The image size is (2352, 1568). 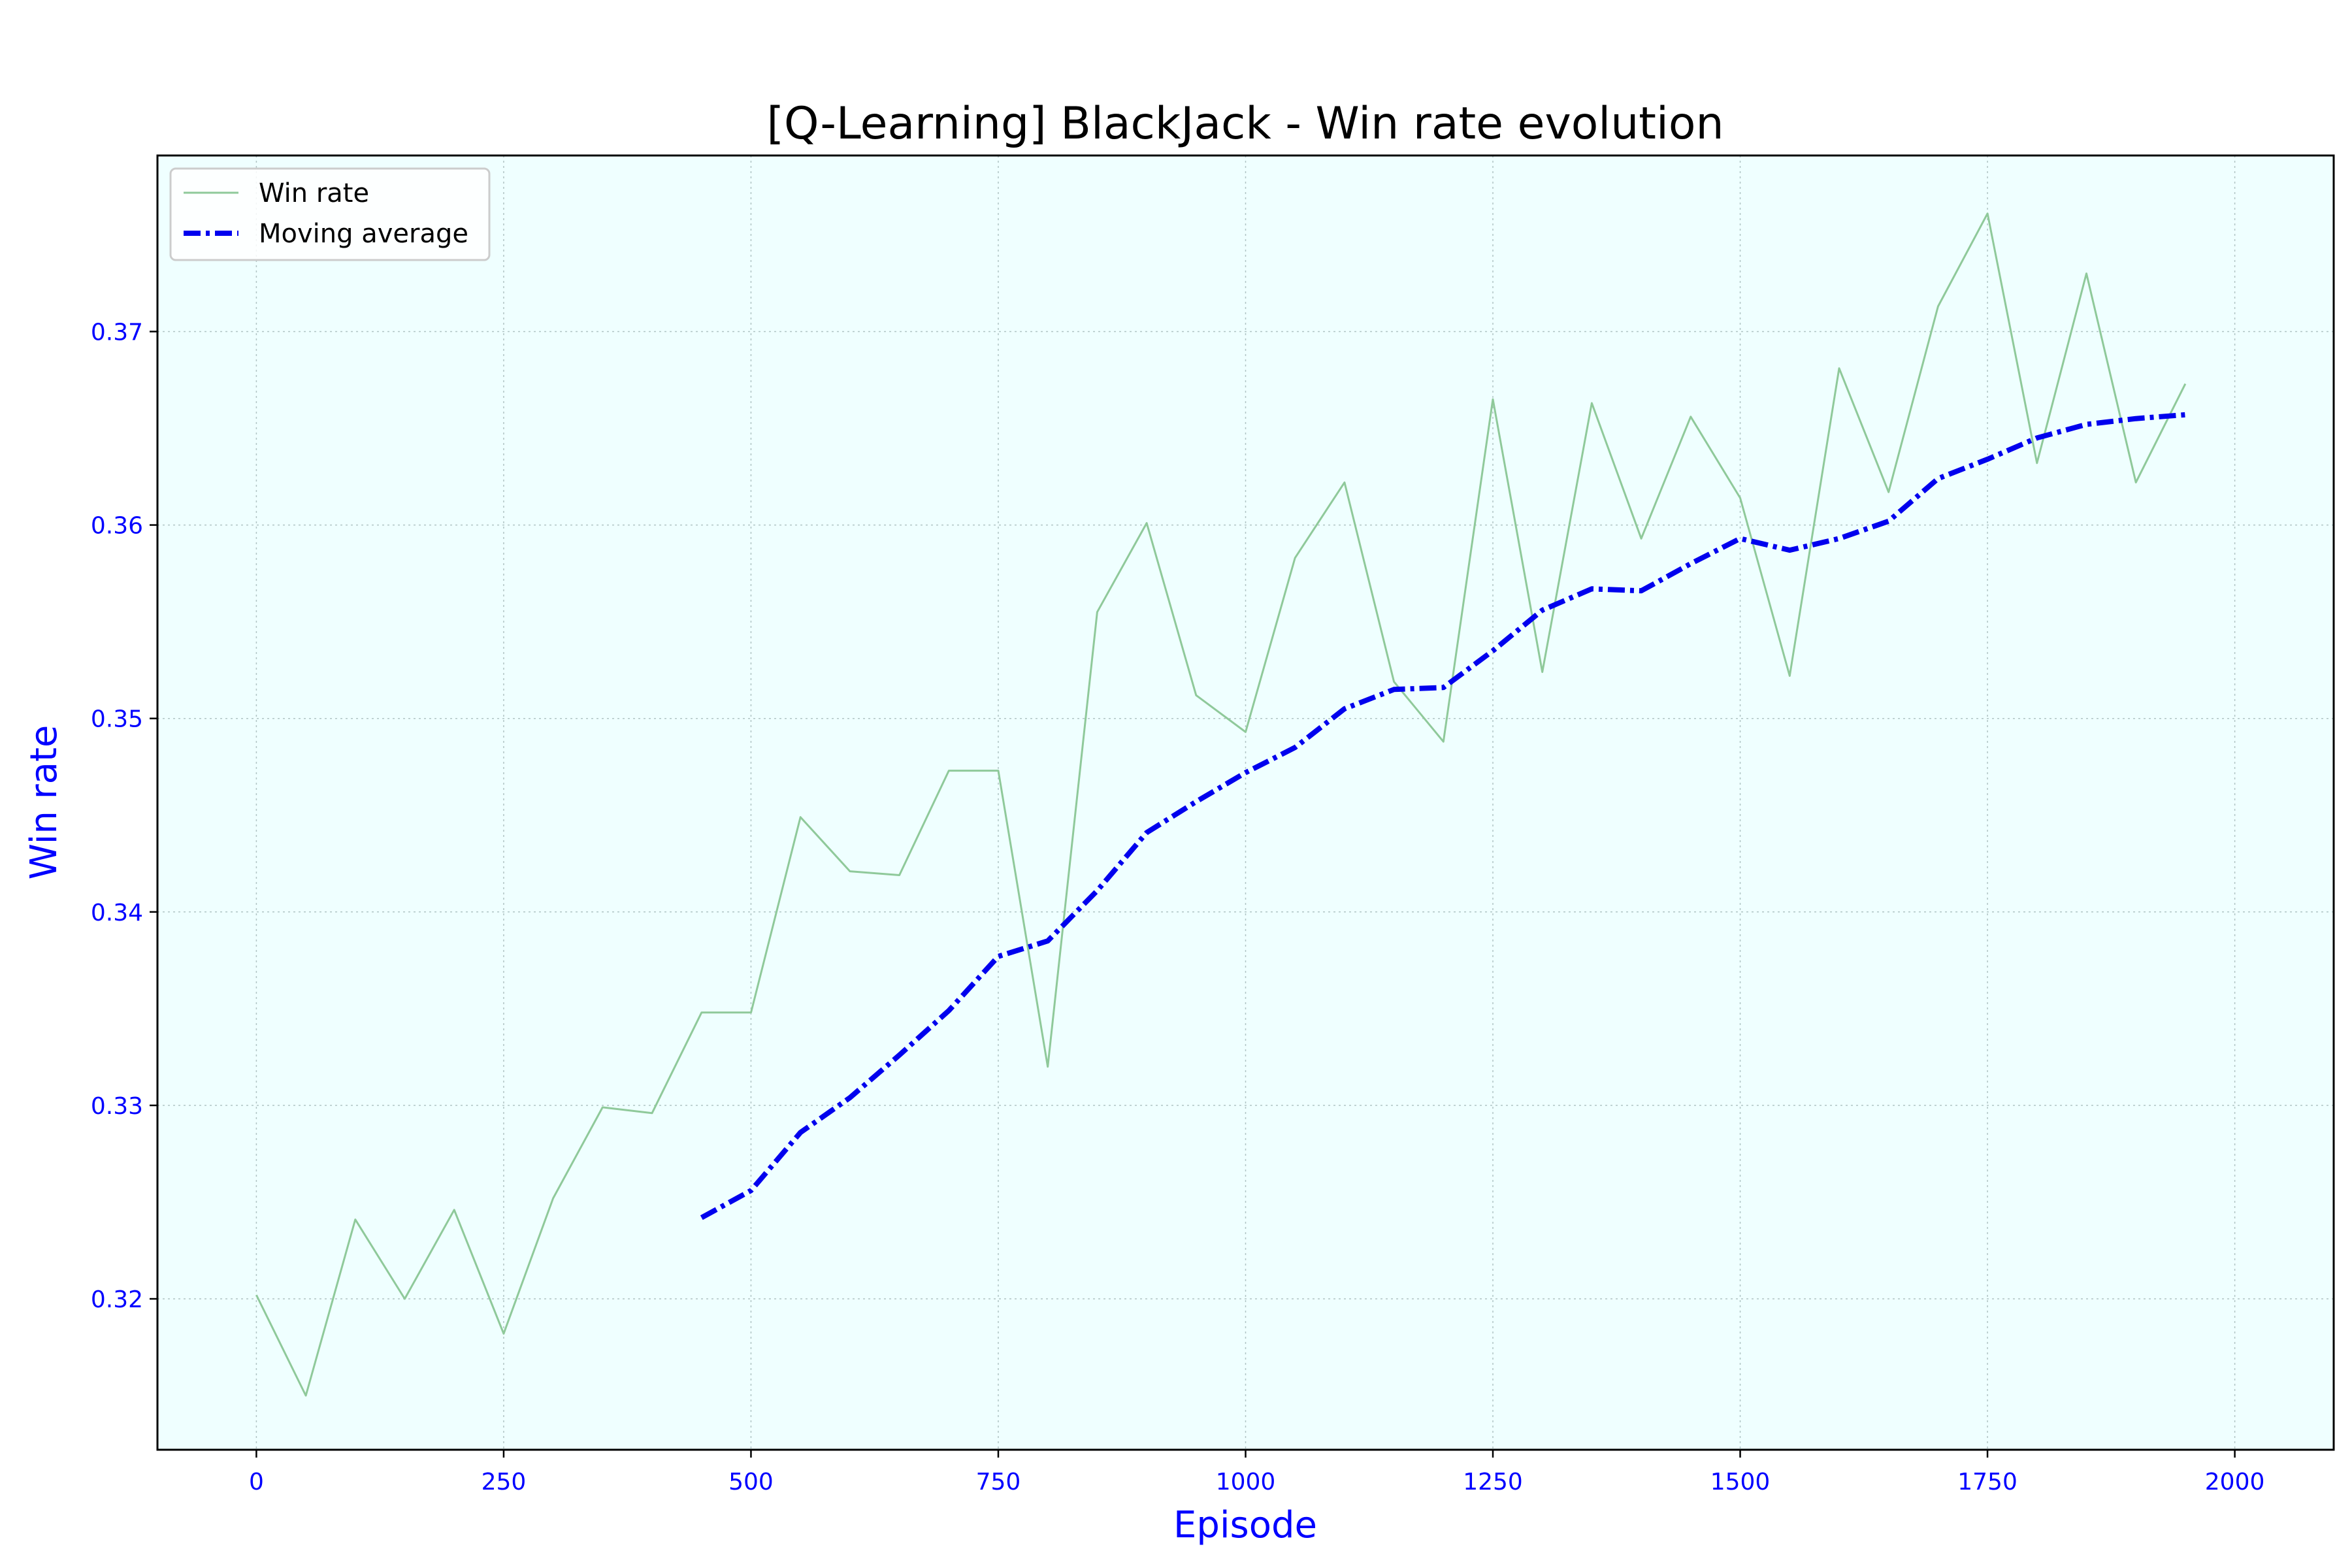 What do you see at coordinates (117, 719) in the screenshot?
I see `y-tick-label: 0.35` at bounding box center [117, 719].